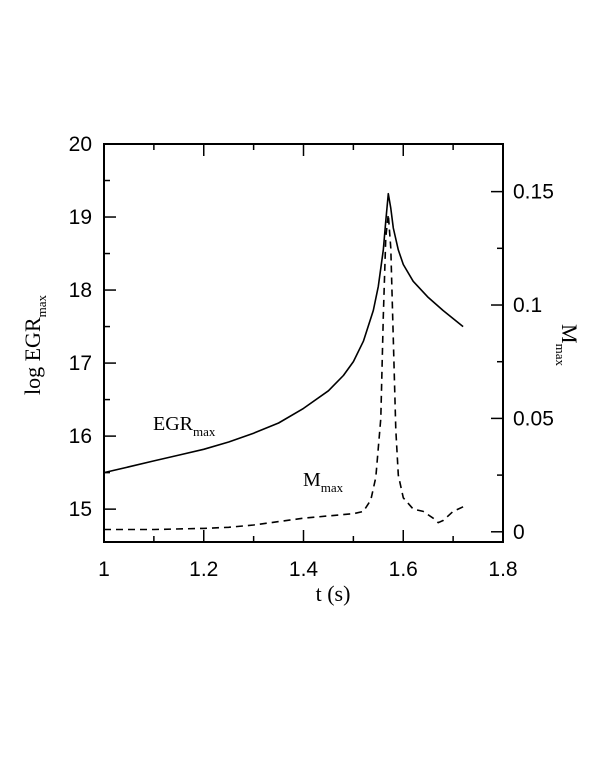  Describe the element at coordinates (80, 217) in the screenshot. I see `y-left-tick-label: 19` at that location.